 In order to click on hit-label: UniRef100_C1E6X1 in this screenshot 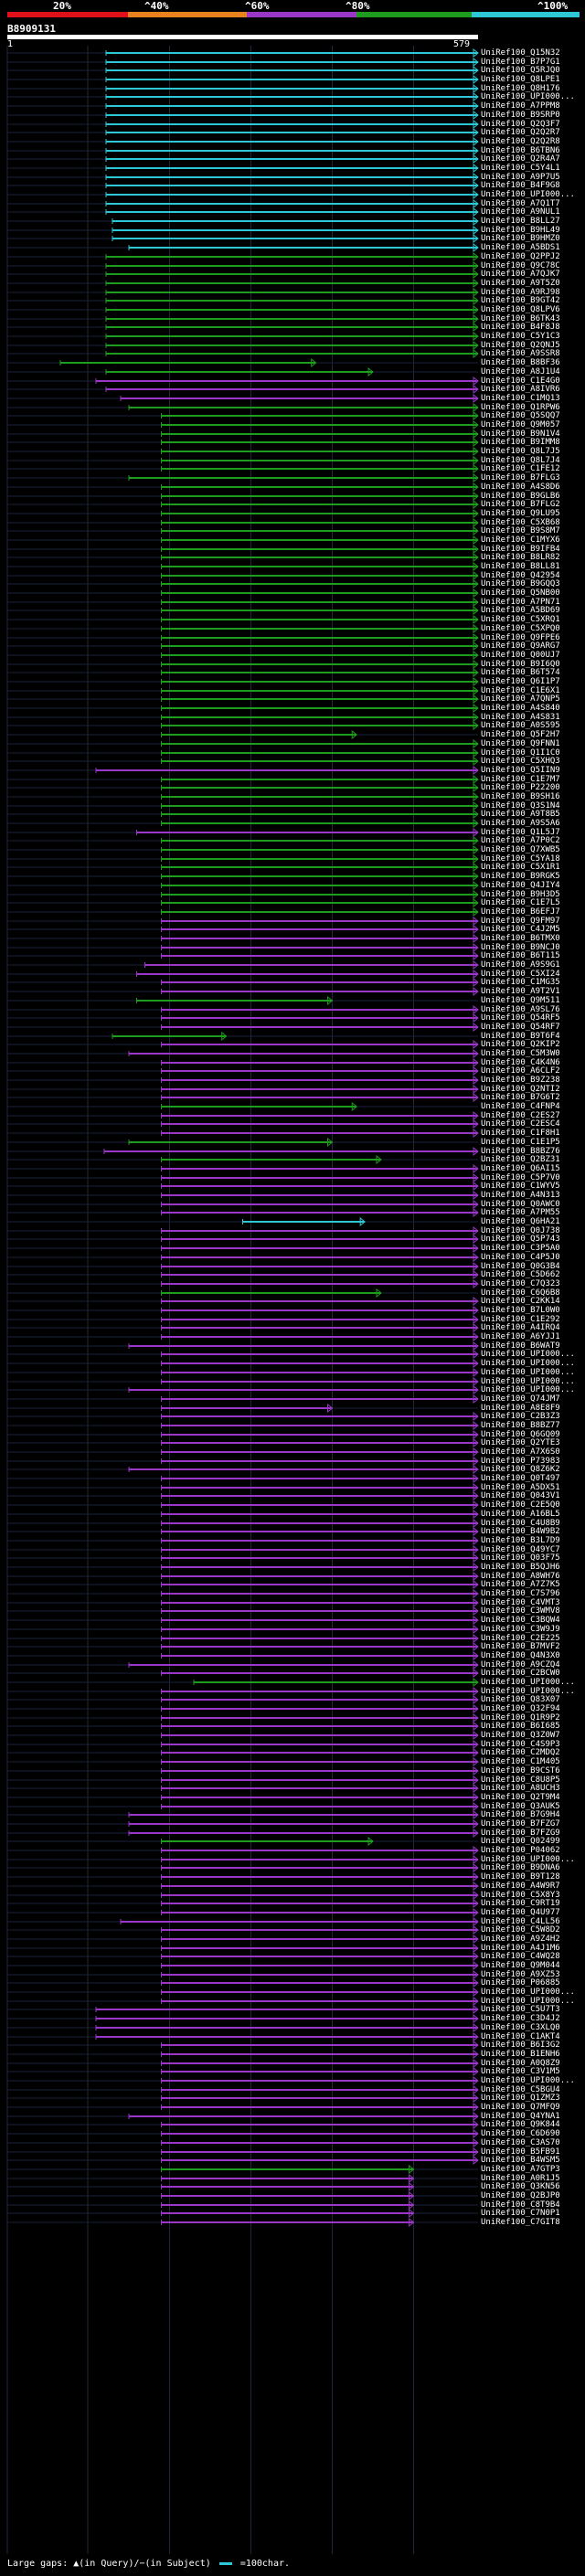, I will do `click(520, 690)`.